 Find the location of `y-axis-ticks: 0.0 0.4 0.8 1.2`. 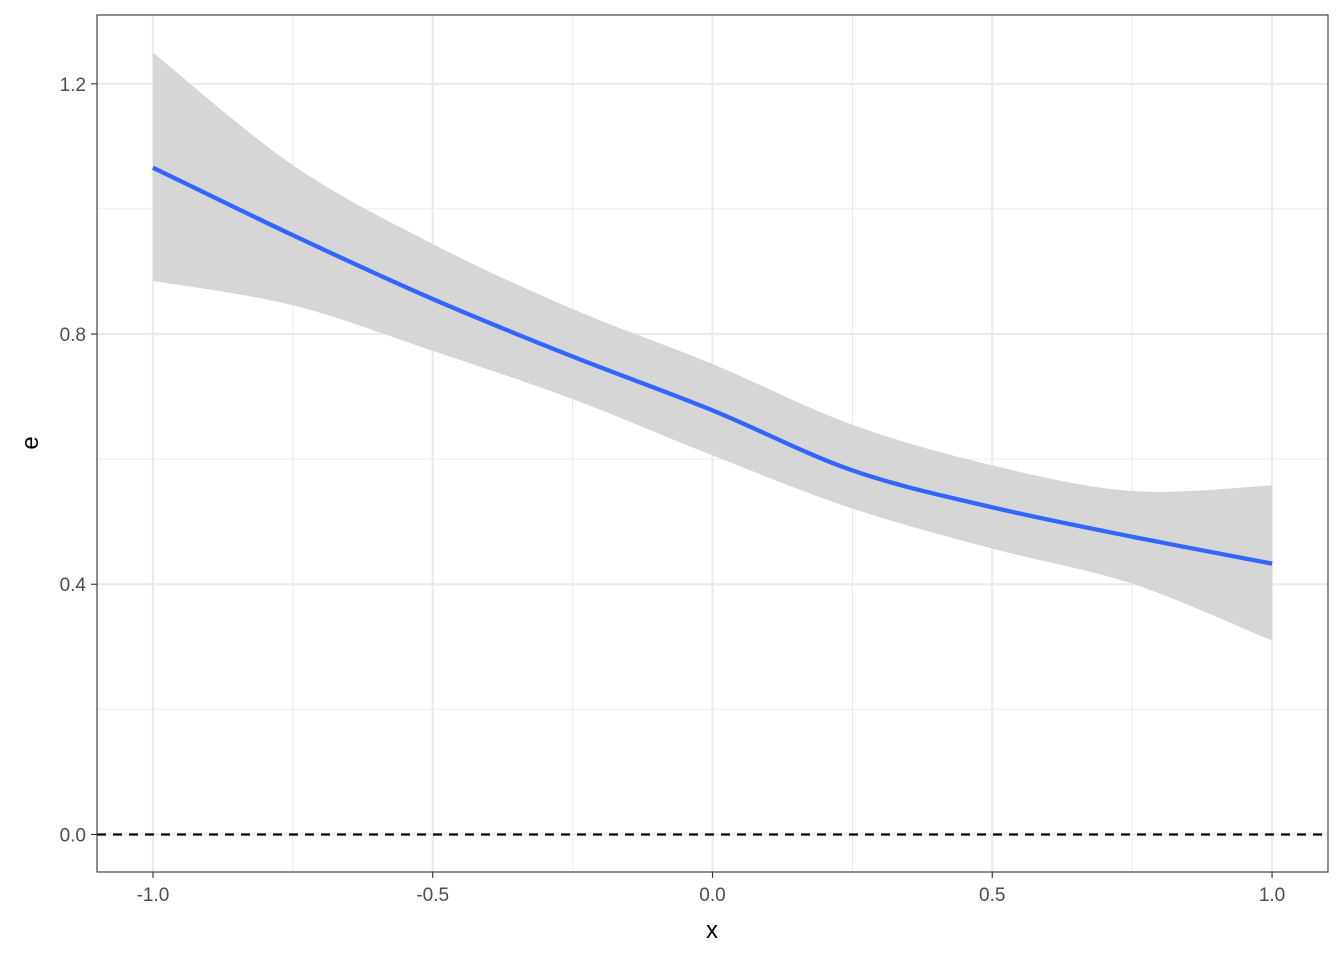

y-axis-ticks: 0.0 0.4 0.8 1.2 is located at coordinates (78, 460).